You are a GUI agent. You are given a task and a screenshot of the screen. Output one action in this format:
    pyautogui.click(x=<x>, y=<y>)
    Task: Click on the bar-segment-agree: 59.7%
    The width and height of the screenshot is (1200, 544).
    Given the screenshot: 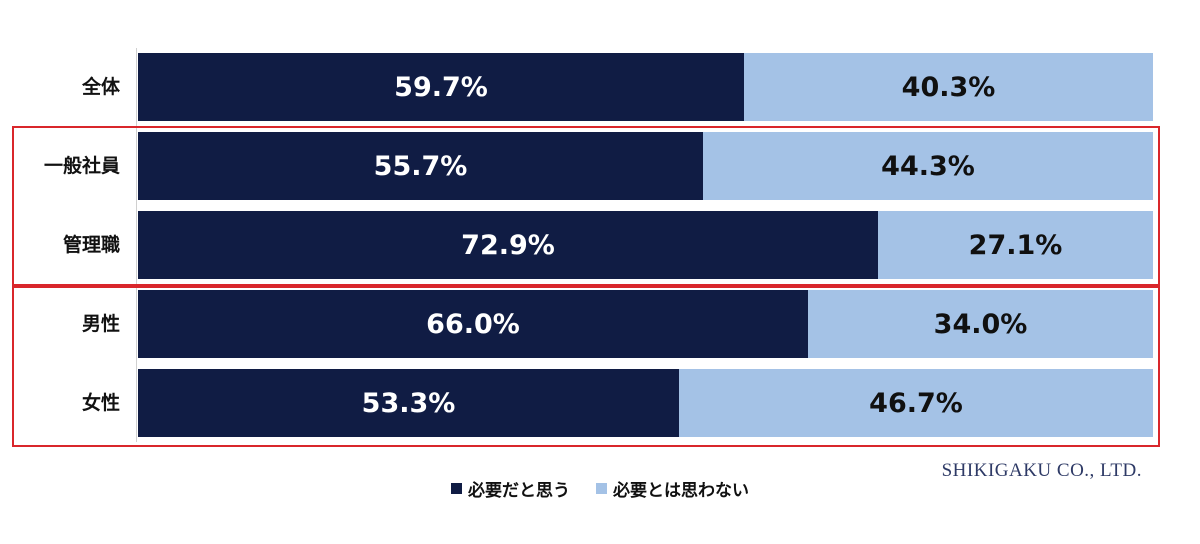 What is the action you would take?
    pyautogui.click(x=441, y=87)
    